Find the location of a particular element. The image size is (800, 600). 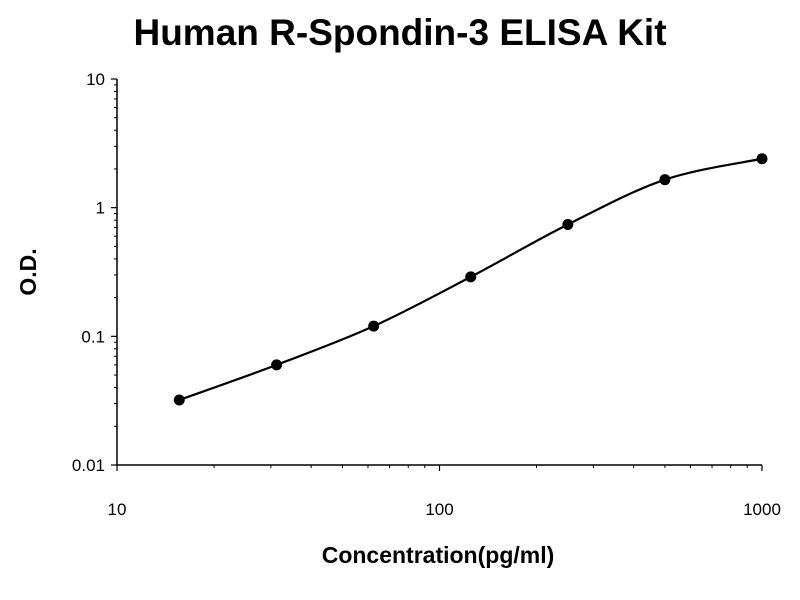

x-tick-label: 100 is located at coordinates (439, 509).